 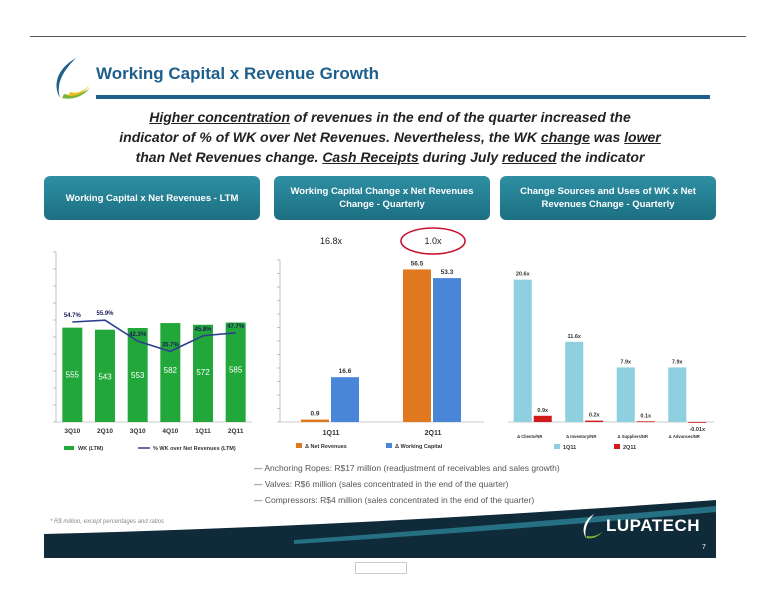 I want to click on page-indicator-box, so click(x=381, y=568).